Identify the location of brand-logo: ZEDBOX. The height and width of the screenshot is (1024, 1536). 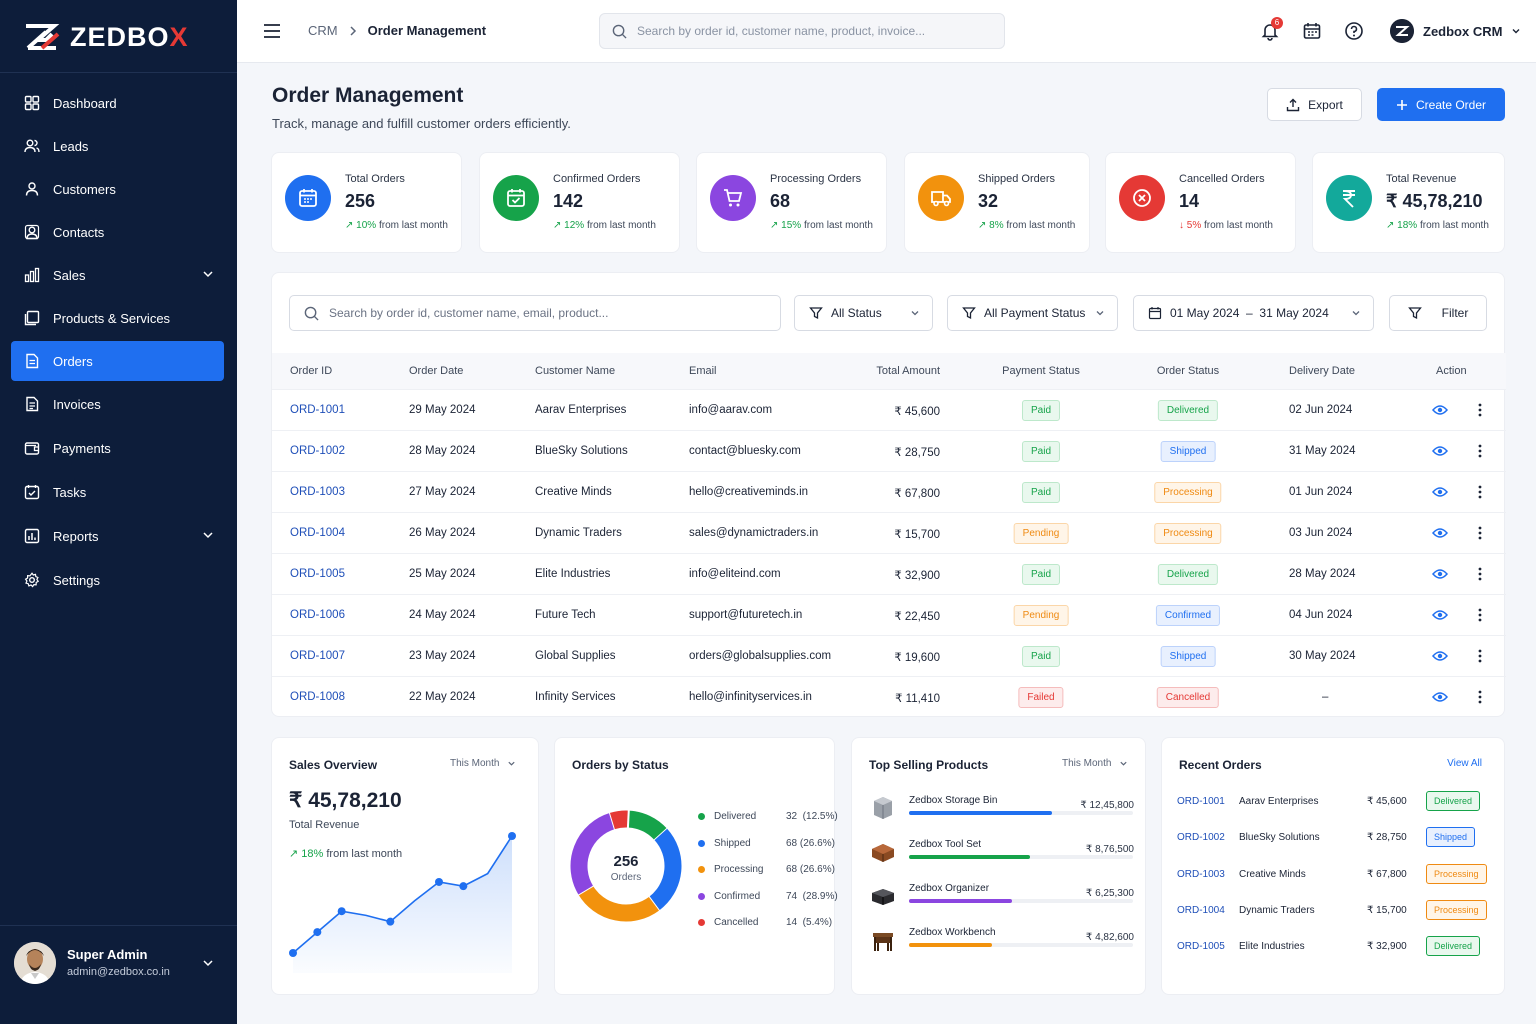
(106, 37).